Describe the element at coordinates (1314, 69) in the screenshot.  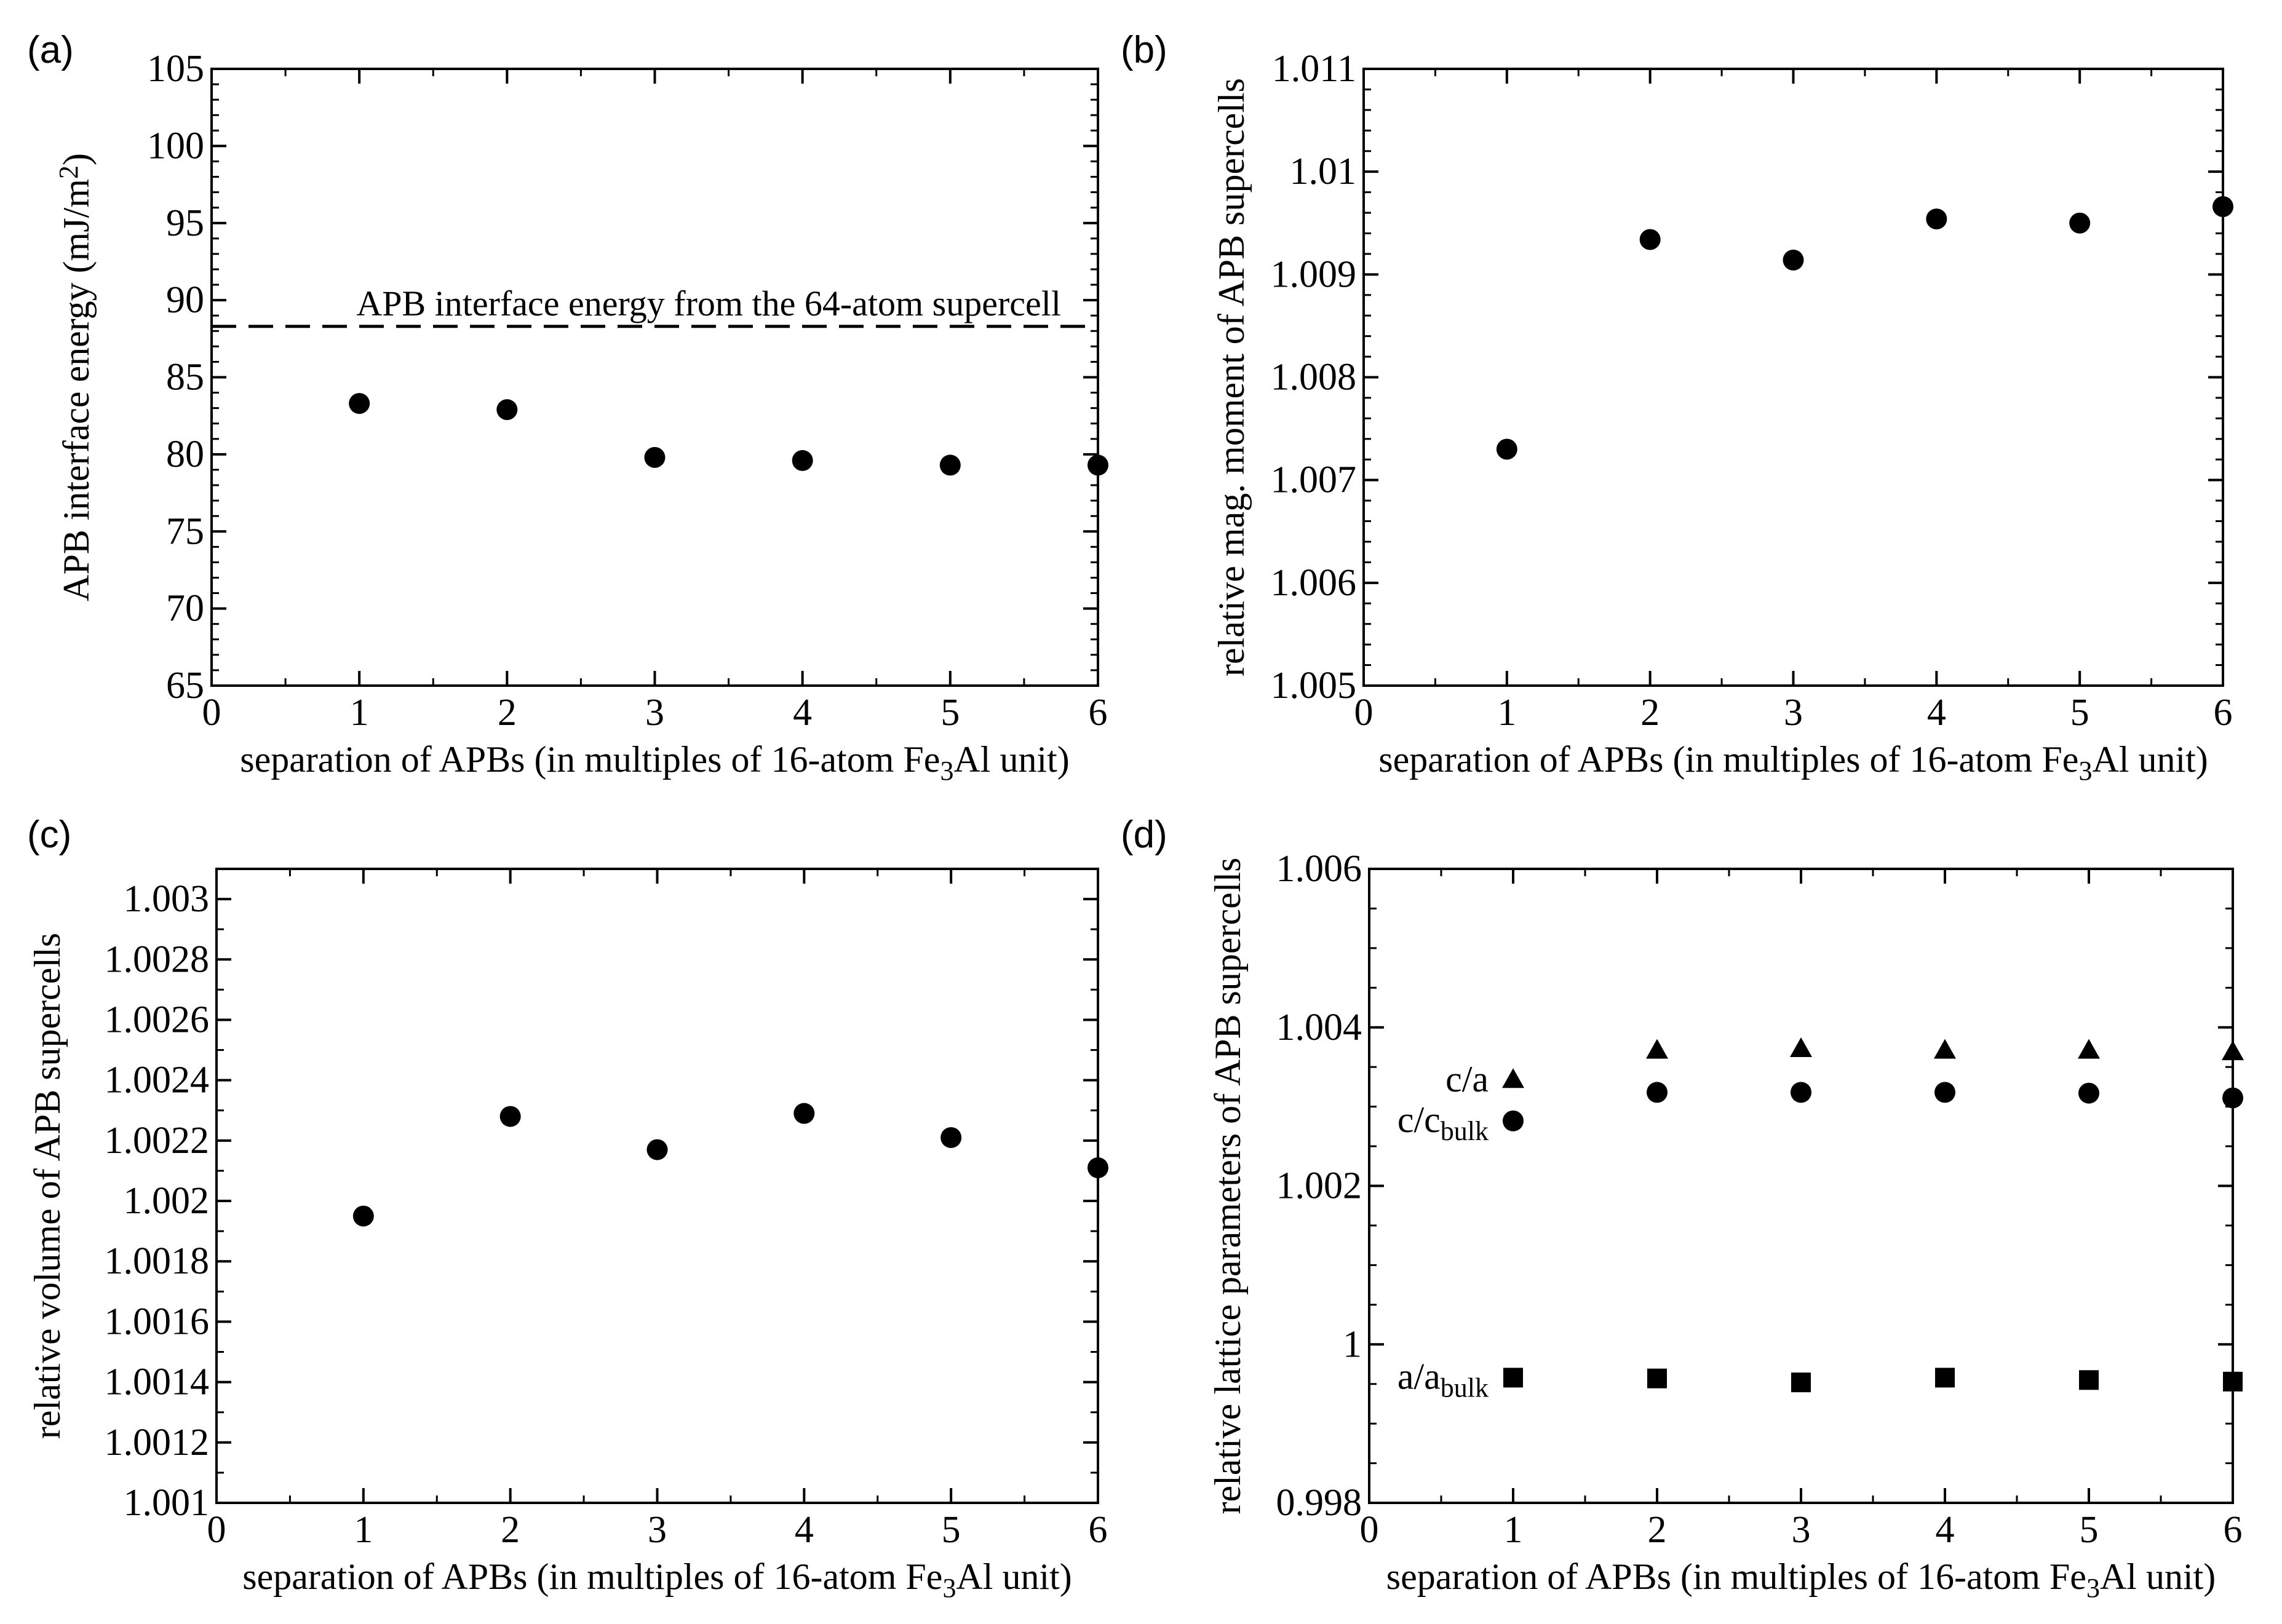
I see `y-tick-label: 1.011` at that location.